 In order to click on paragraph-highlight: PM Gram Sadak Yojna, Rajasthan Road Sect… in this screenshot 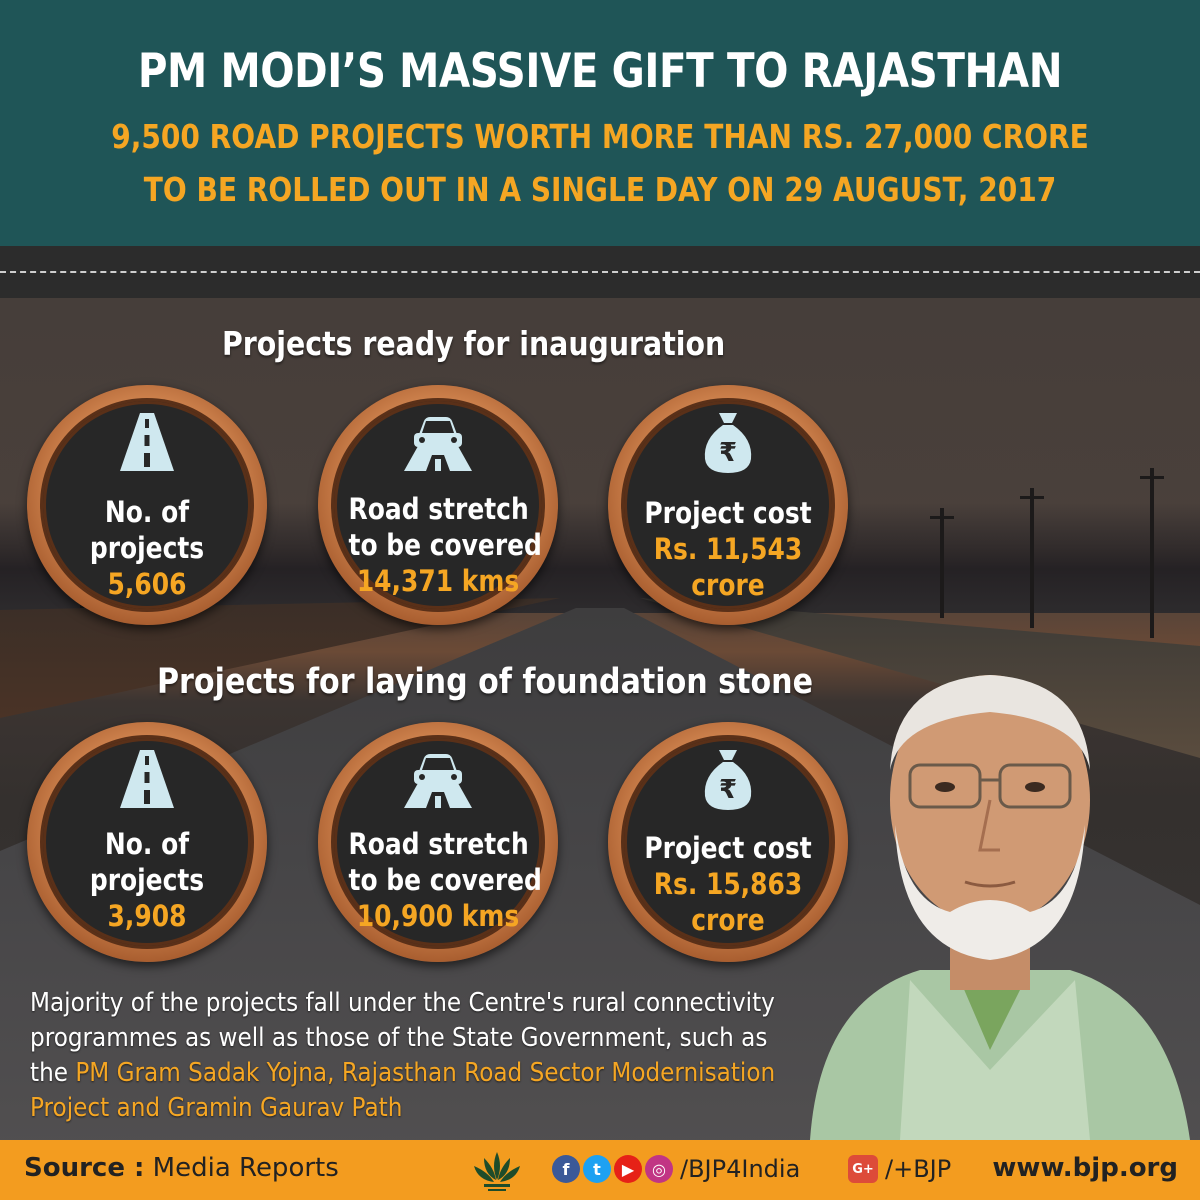, I will do `click(425, 1073)`.